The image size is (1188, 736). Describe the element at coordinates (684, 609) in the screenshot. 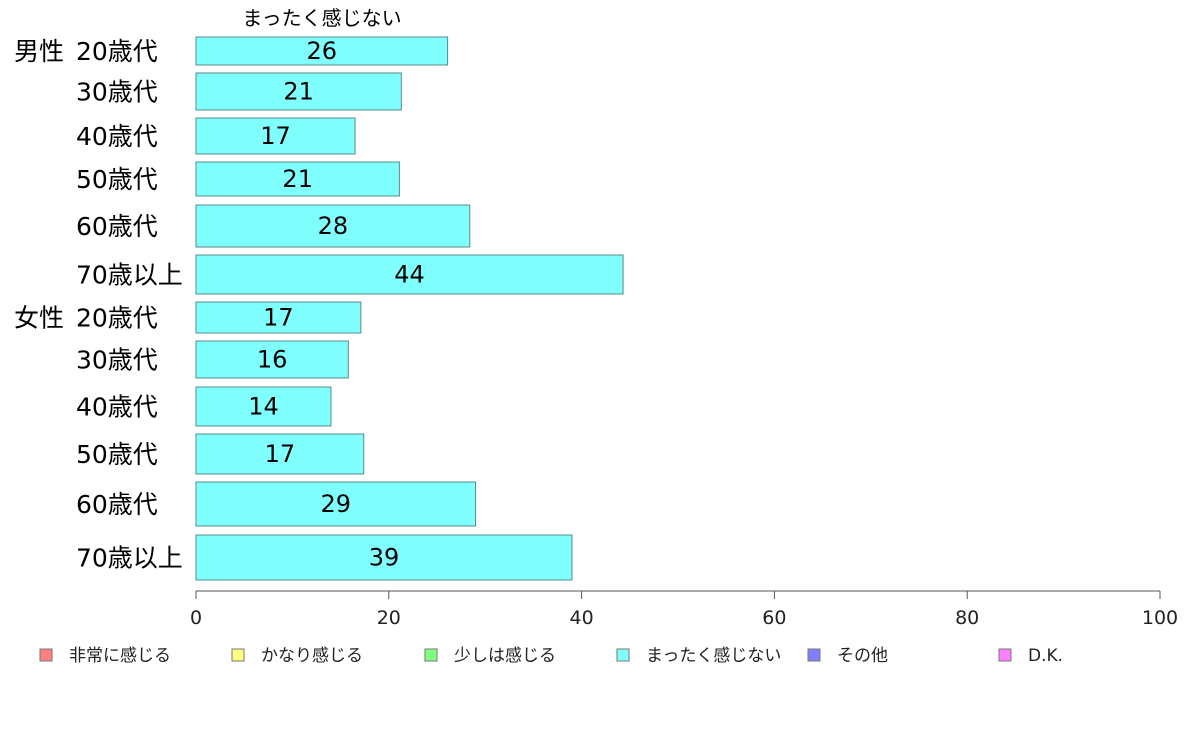

I see `x-axis: 0 20 40 60 80 100` at that location.